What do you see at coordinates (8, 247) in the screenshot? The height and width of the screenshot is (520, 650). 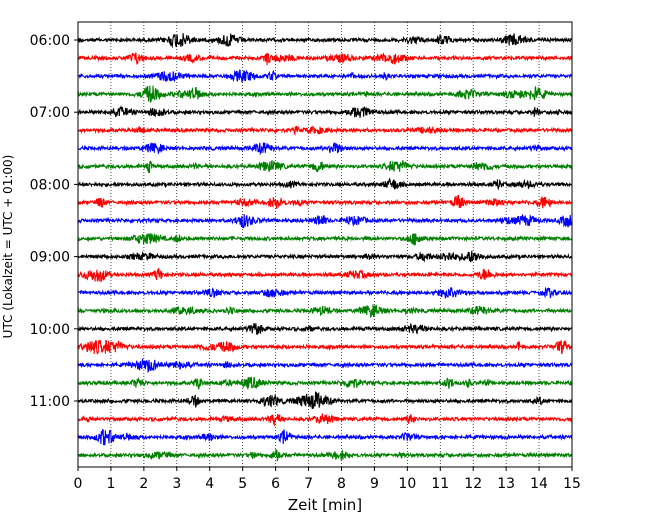 I see `y-axis-label: UTC (Lokalzeit = UTC + 01:00)` at bounding box center [8, 247].